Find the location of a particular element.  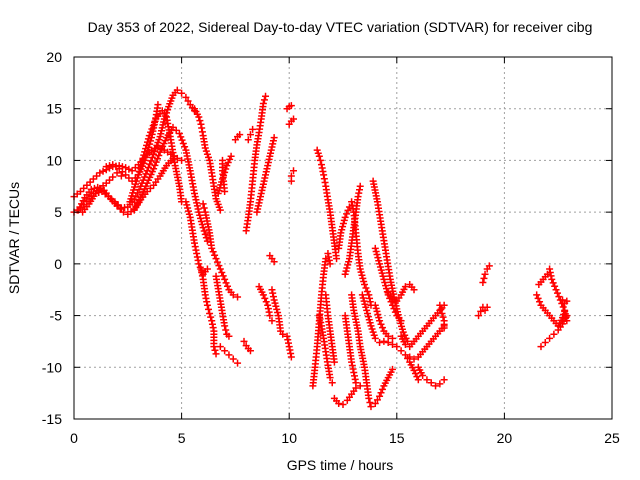

y-tick-label: 15 is located at coordinates (54, 109).